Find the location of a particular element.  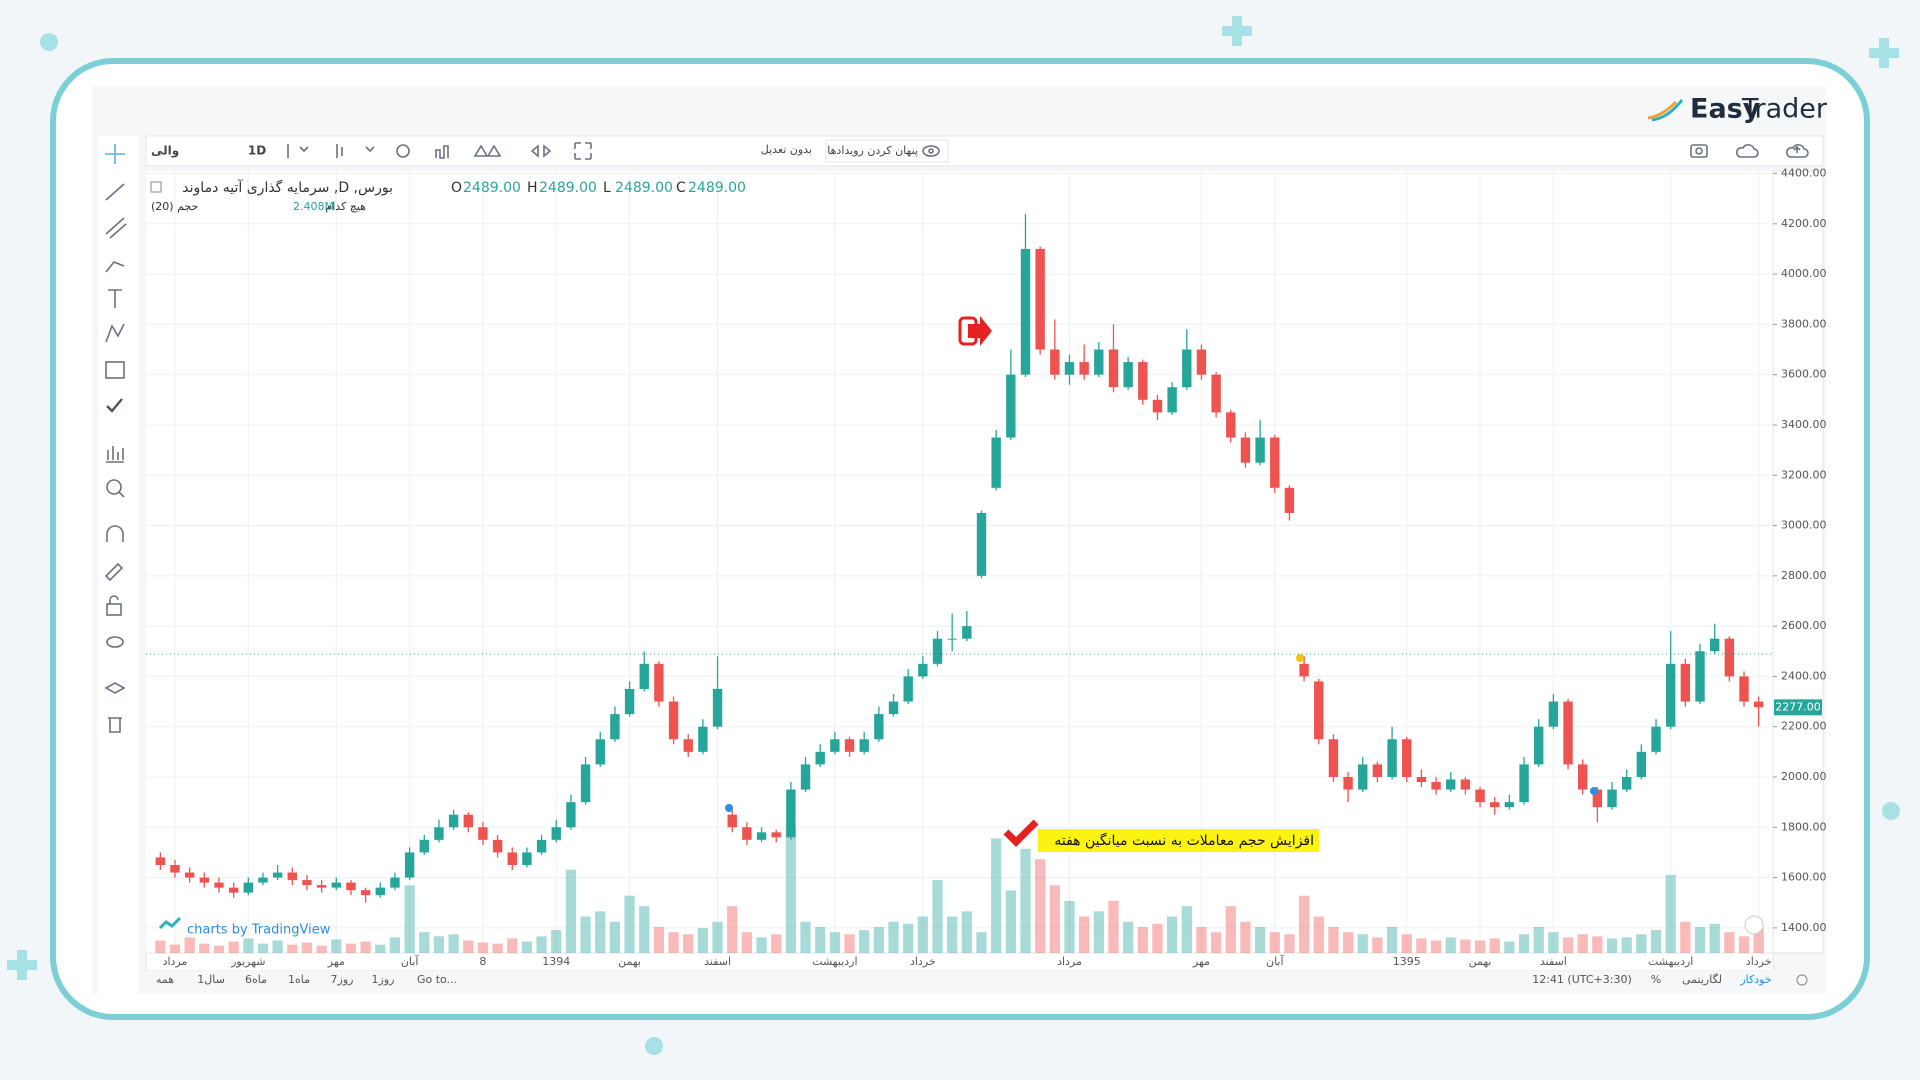

symbol: والی is located at coordinates (165, 151).